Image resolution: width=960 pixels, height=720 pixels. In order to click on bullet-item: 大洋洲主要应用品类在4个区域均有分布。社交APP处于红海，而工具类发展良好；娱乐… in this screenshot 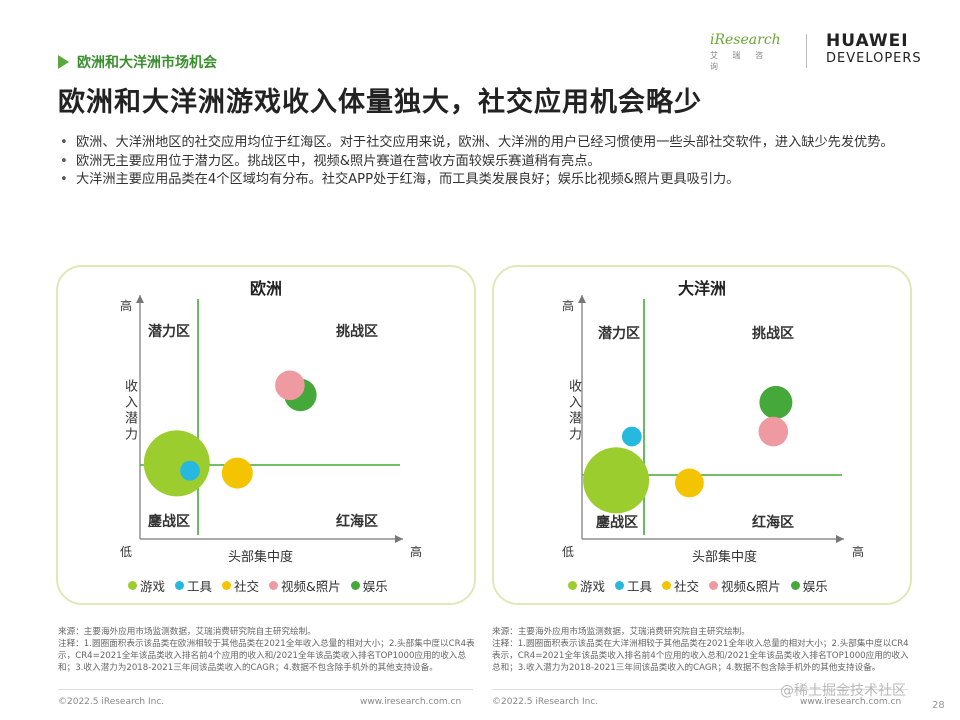, I will do `click(483, 180)`.